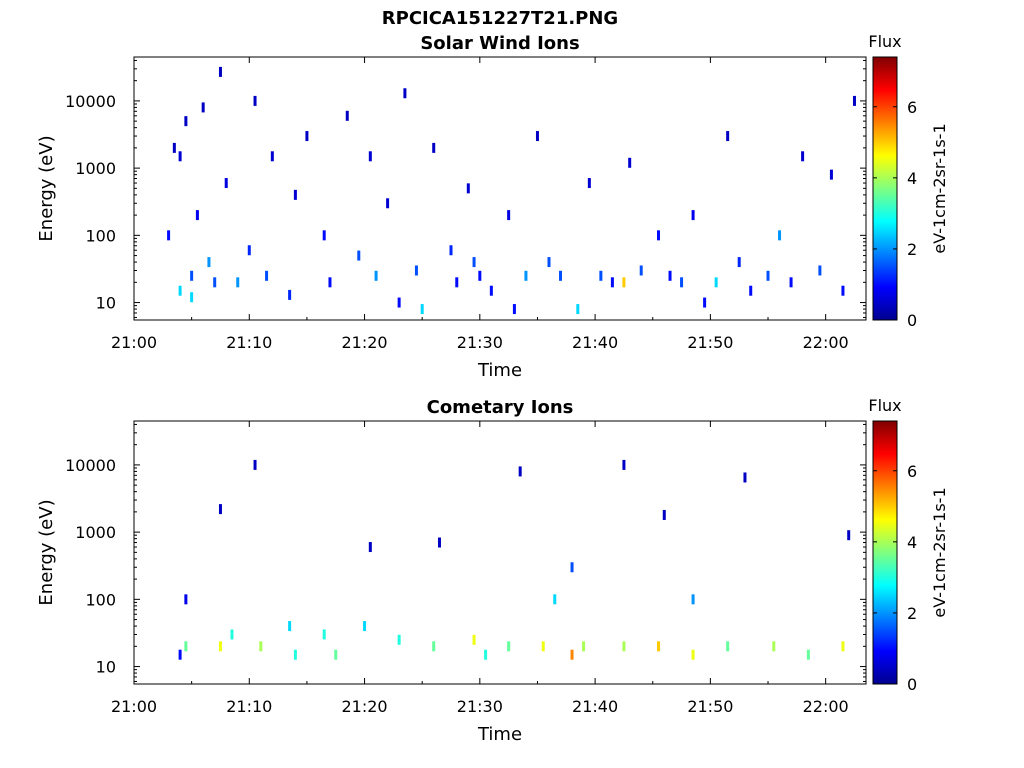  I want to click on y-tick-label: 100, so click(100, 599).